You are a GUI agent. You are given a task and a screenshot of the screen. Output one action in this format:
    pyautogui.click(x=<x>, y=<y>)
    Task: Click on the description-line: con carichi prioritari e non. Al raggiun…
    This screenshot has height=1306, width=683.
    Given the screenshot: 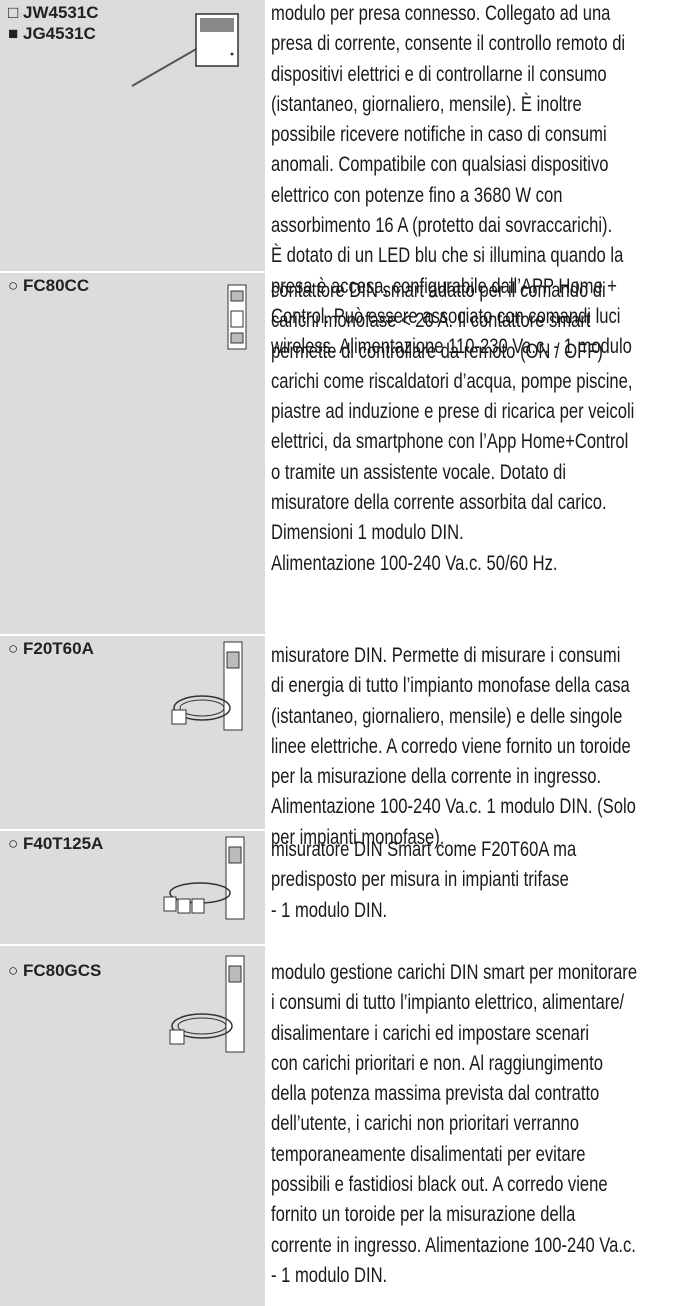 What is the action you would take?
    pyautogui.click(x=437, y=1063)
    